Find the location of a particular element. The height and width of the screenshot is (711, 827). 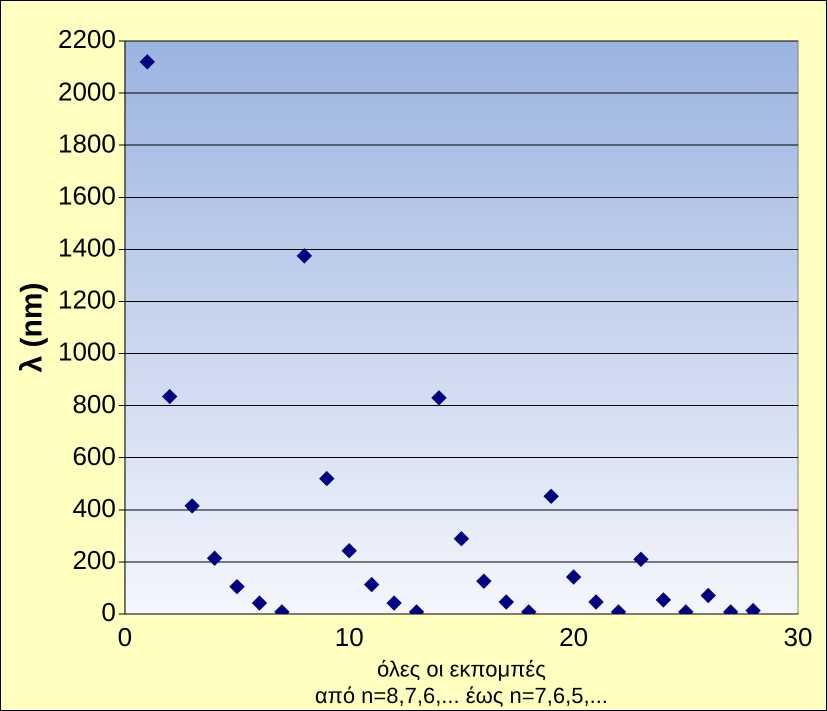

x-tick-label: 30 is located at coordinates (798, 637).